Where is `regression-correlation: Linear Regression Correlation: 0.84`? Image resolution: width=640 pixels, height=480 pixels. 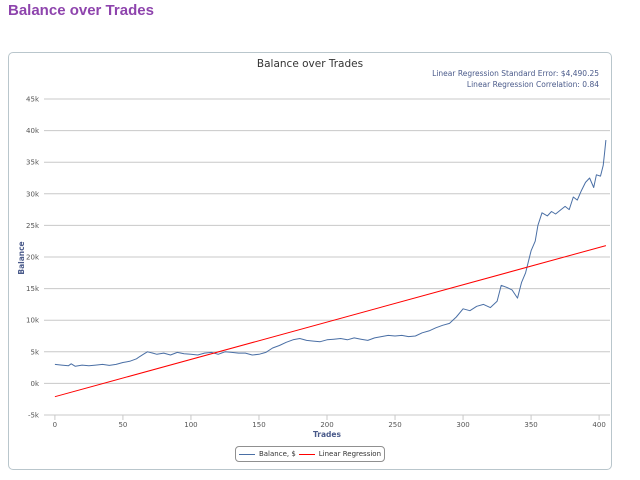
regression-correlation: Linear Regression Correlation: 0.84 is located at coordinates (533, 84).